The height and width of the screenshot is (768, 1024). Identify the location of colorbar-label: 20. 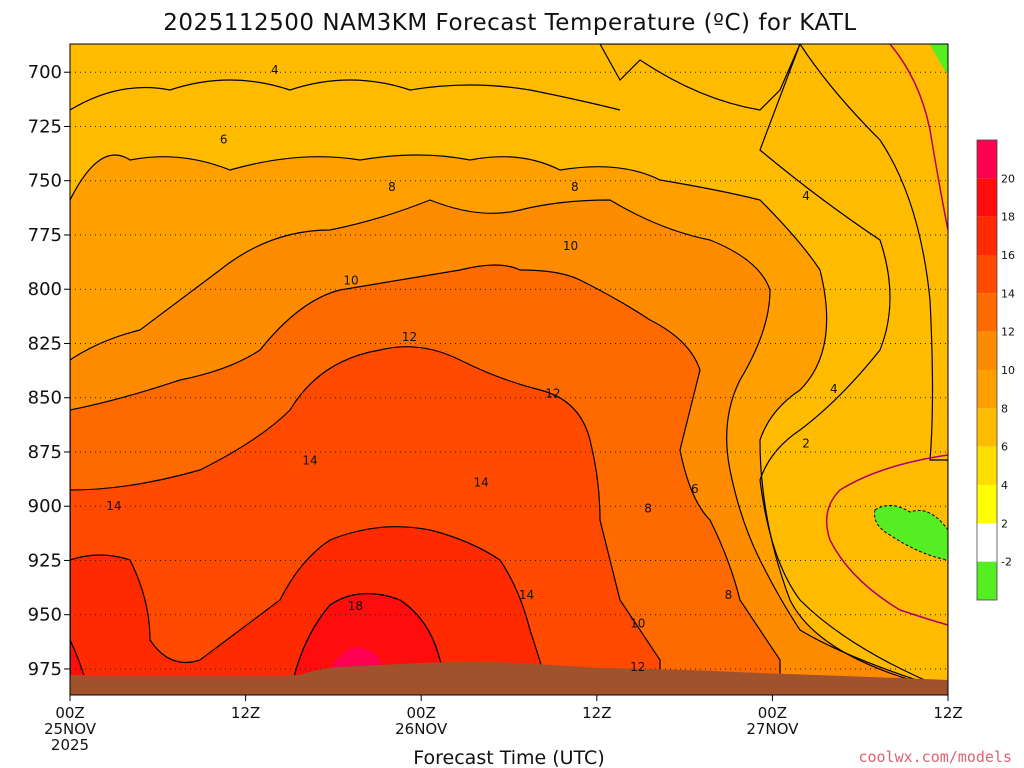
(1008, 178).